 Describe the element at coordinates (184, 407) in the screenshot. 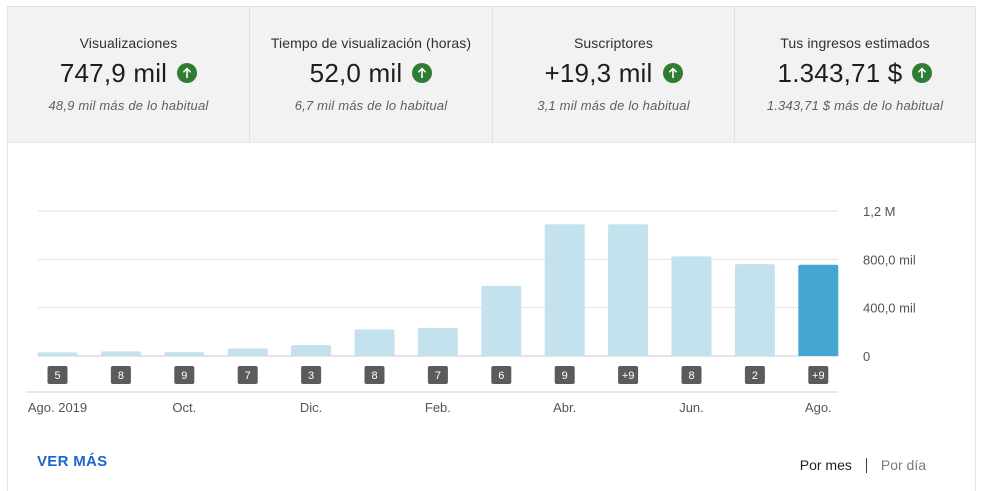

I see `x-tick-label: Oct.` at that location.